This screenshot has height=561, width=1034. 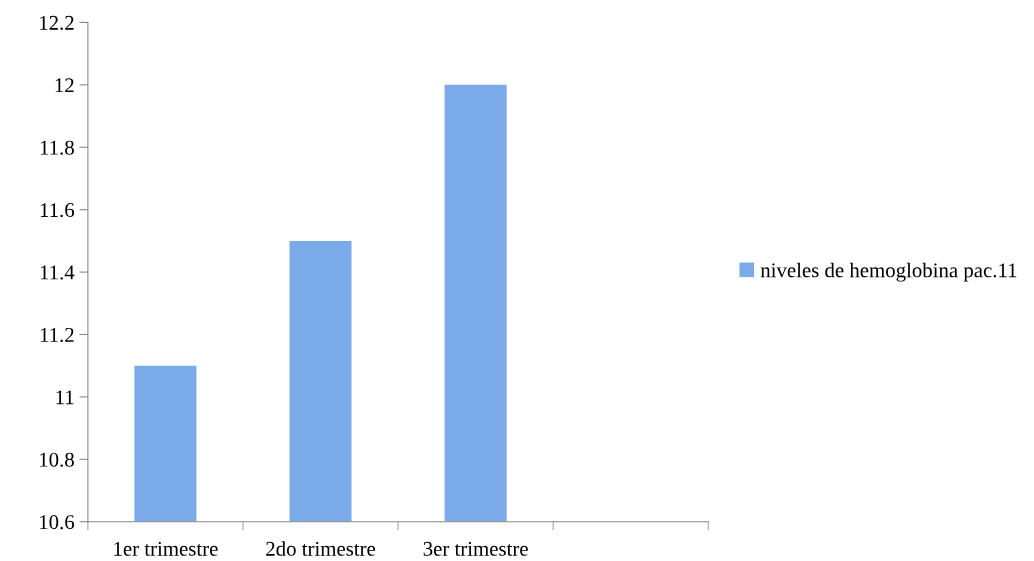 What do you see at coordinates (64, 85) in the screenshot?
I see `y-tick-label: 12` at bounding box center [64, 85].